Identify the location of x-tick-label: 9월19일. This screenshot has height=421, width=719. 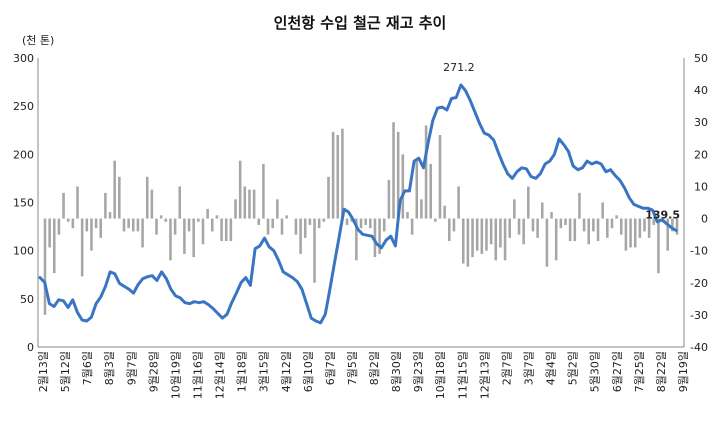
(683, 371).